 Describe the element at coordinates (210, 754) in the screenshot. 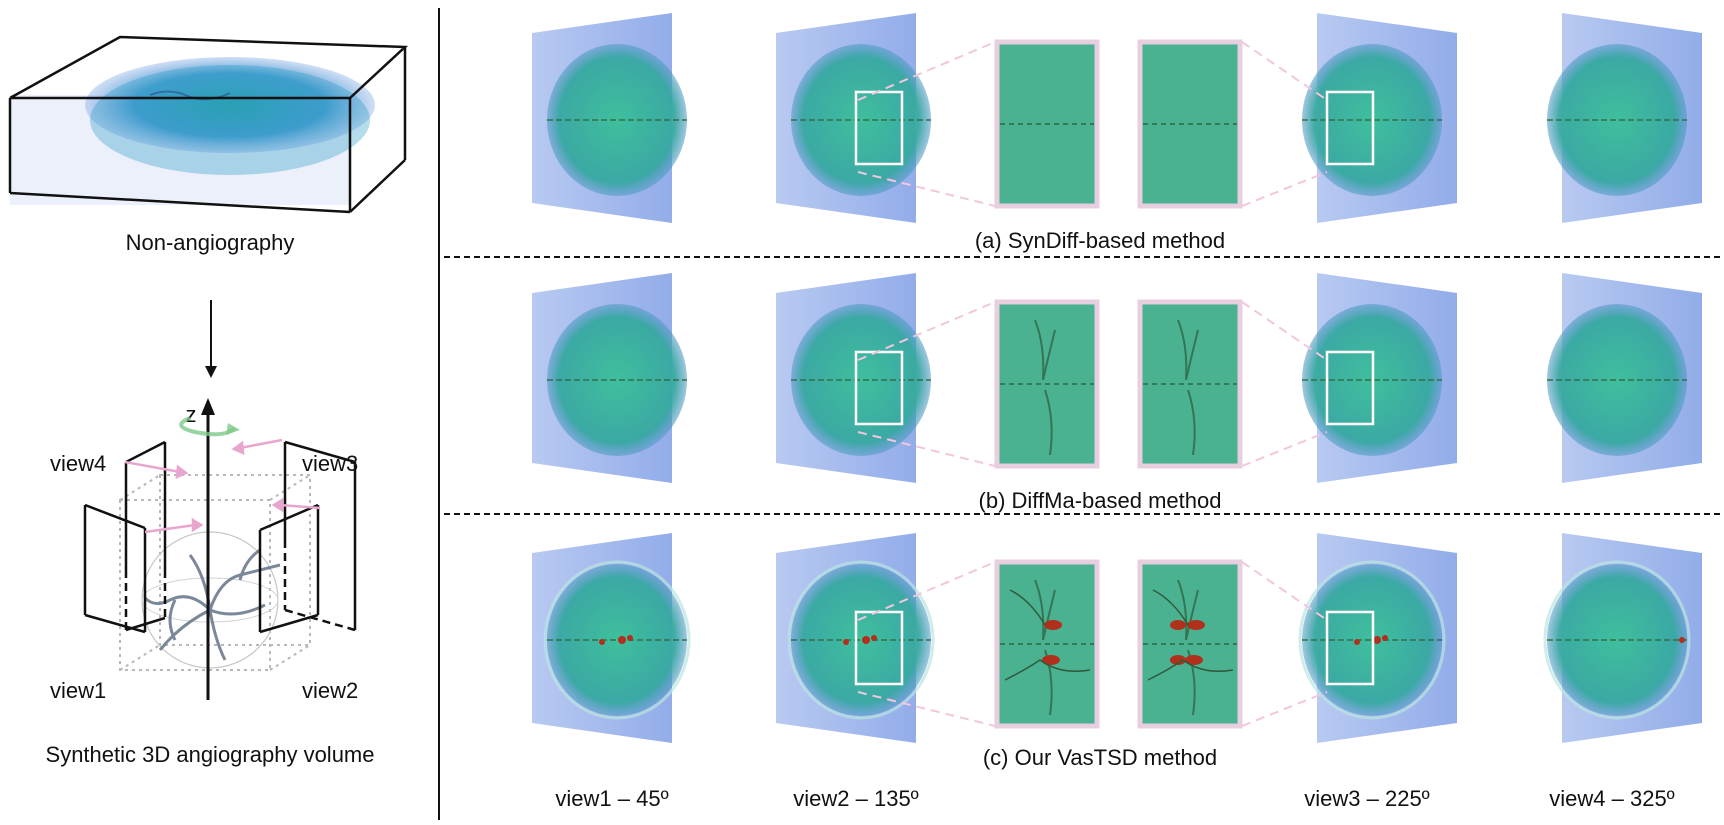

I see `synthetic-volume-caption: Synthetic 3D angiography volume` at that location.